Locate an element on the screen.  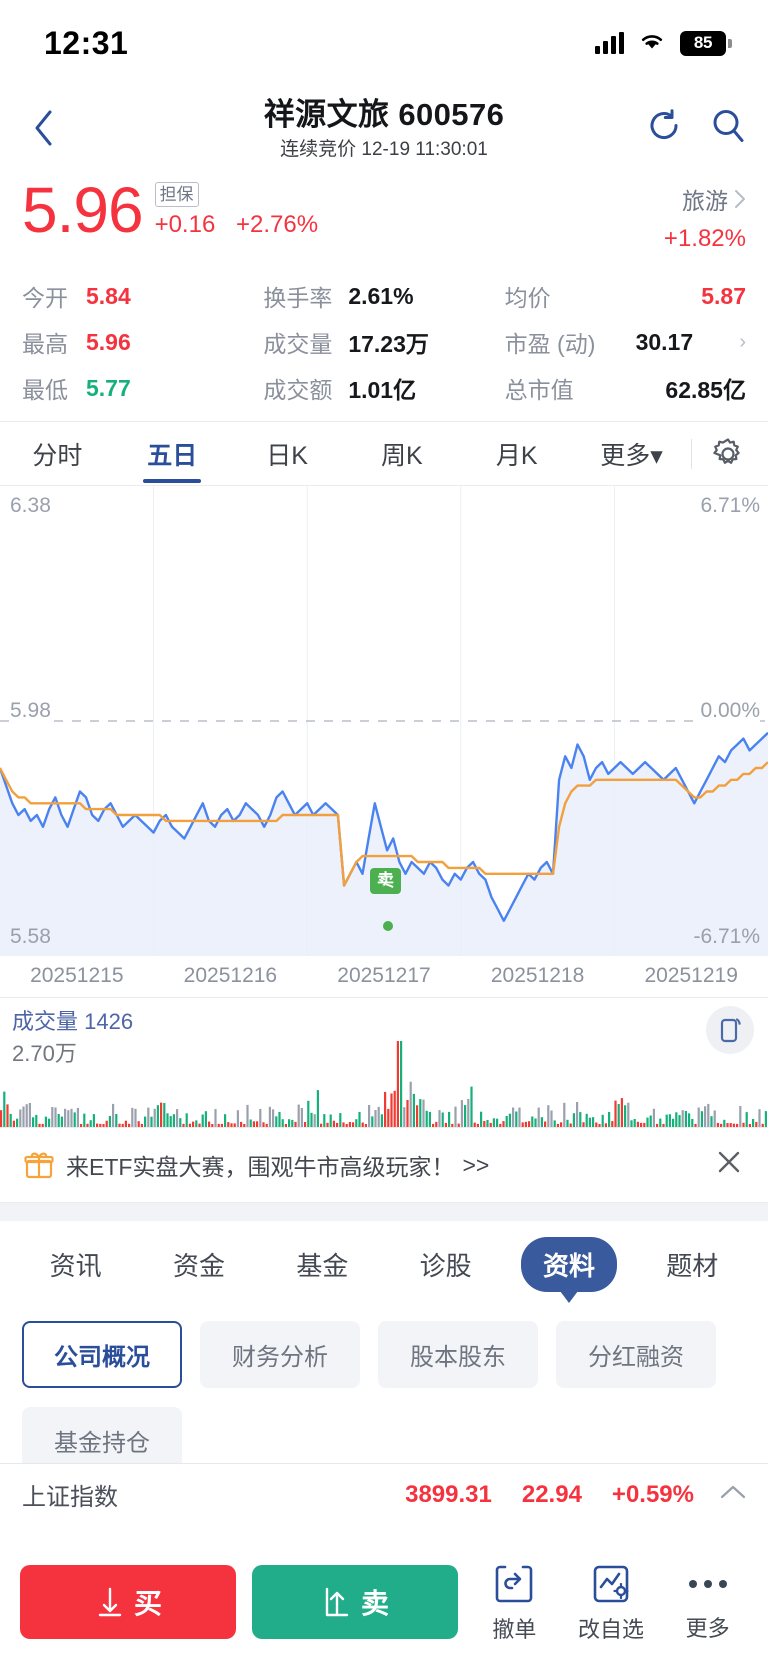
index-collapse-button is located at coordinates (733, 1494).